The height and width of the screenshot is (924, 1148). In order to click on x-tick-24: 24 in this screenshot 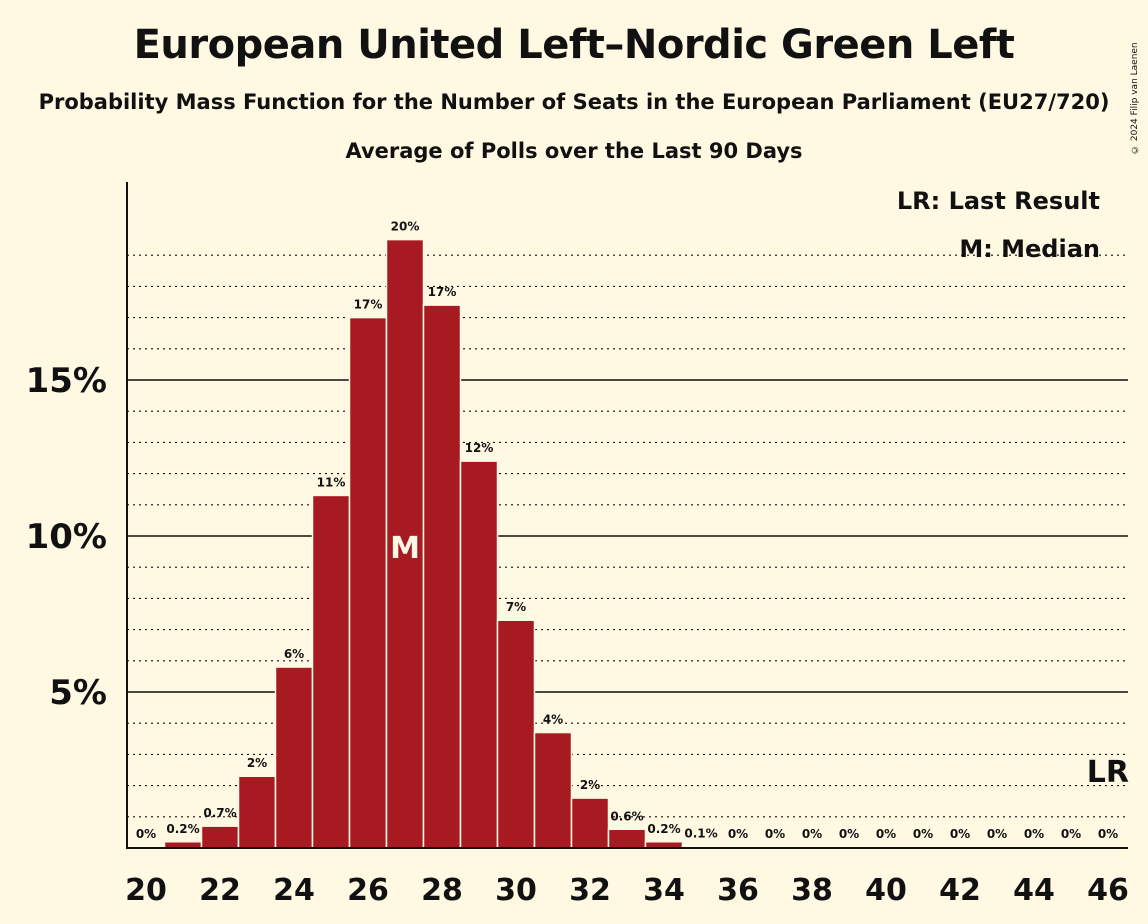, I will do `click(294, 890)`.